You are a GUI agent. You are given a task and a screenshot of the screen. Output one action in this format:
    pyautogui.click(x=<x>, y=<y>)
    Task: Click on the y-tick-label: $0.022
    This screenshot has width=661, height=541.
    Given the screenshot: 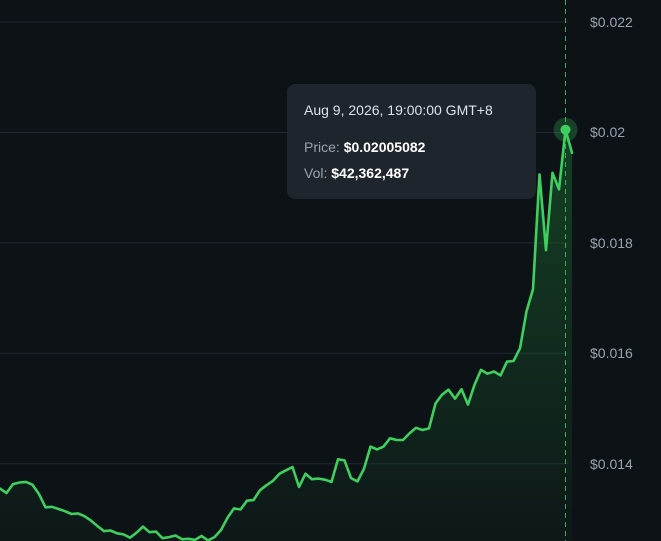 What is the action you would take?
    pyautogui.click(x=611, y=22)
    